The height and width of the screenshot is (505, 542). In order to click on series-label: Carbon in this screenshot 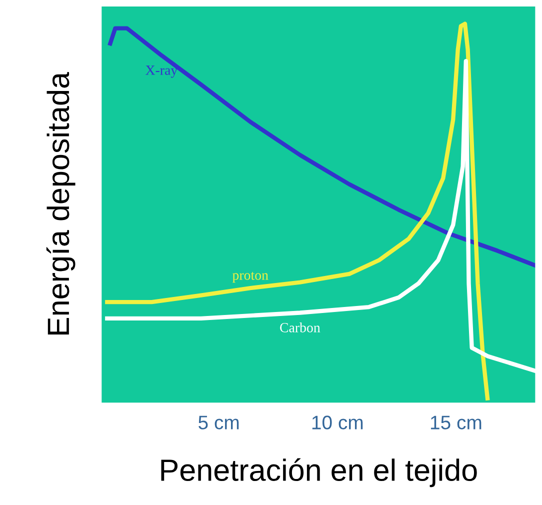, I will do `click(300, 327)`.